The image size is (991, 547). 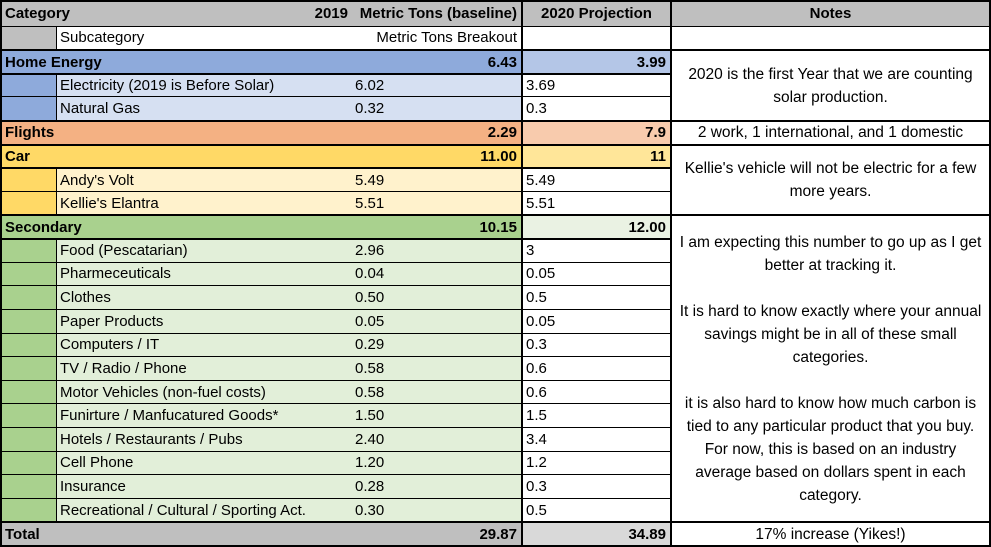 What do you see at coordinates (204, 250) in the screenshot?
I see `subrow-food-name: Food (Pescatarian)` at bounding box center [204, 250].